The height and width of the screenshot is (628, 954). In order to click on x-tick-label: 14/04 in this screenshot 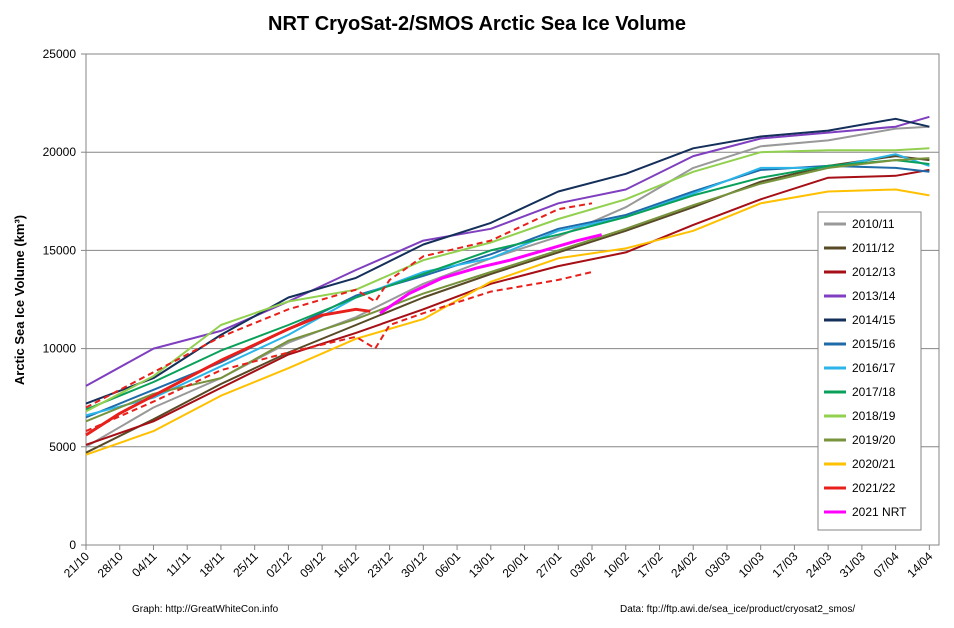, I will do `click(919, 564)`.